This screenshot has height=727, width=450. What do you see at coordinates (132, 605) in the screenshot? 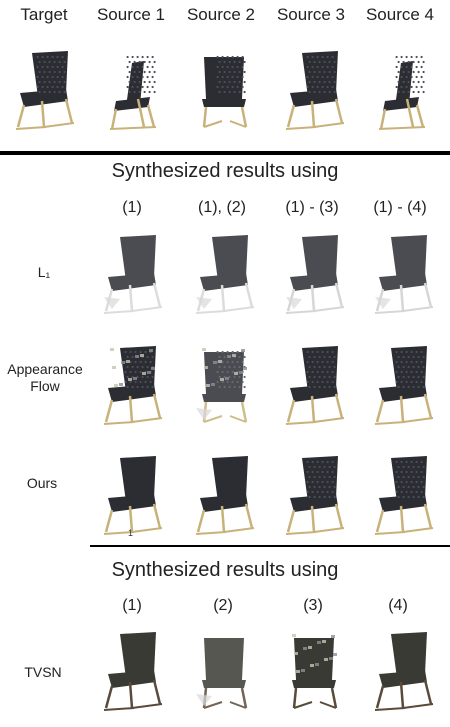
I see `section2-col-1: (1)` at bounding box center [132, 605].